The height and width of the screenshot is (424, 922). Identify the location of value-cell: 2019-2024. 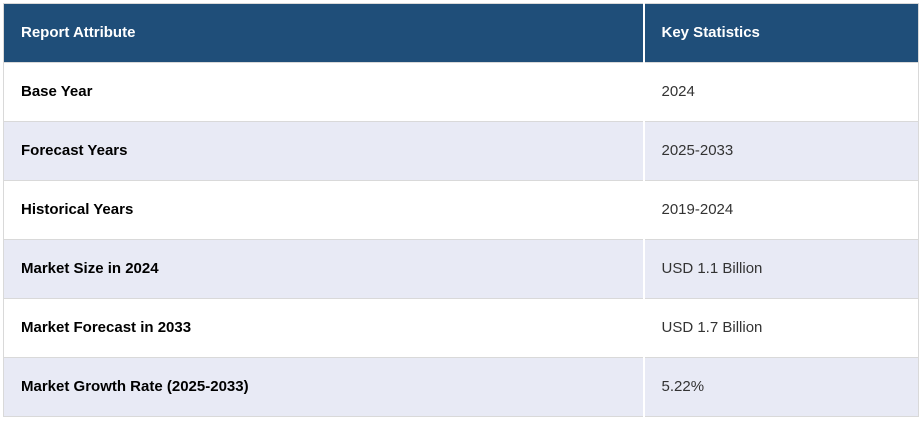
(781, 210).